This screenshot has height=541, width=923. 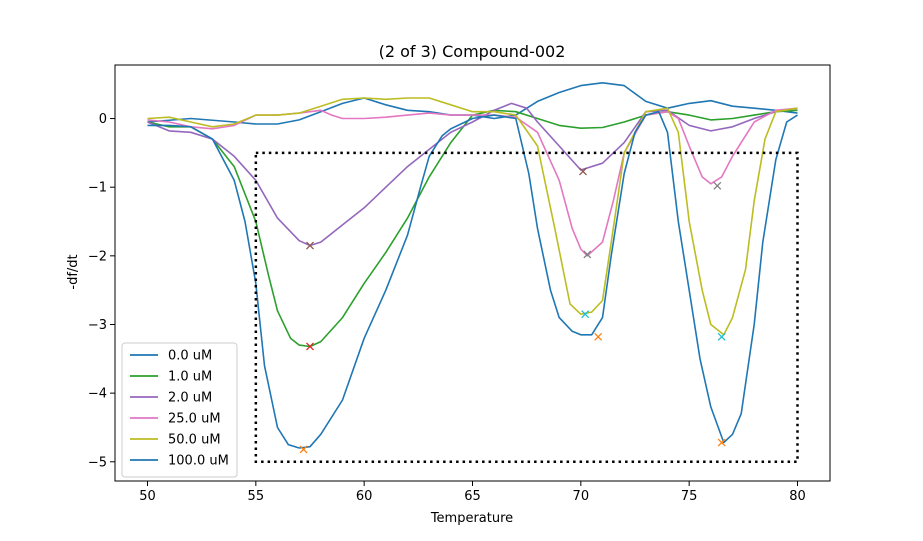 What do you see at coordinates (190, 377) in the screenshot?
I see `legend-label: 1.0 uM` at bounding box center [190, 377].